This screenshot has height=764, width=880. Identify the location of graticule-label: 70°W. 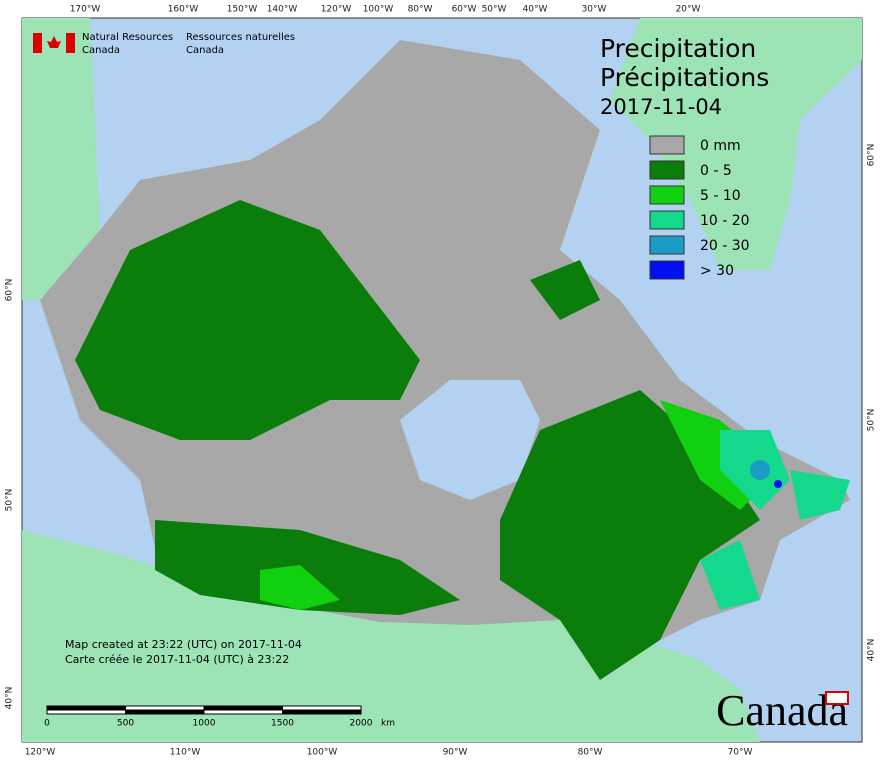
(740, 753).